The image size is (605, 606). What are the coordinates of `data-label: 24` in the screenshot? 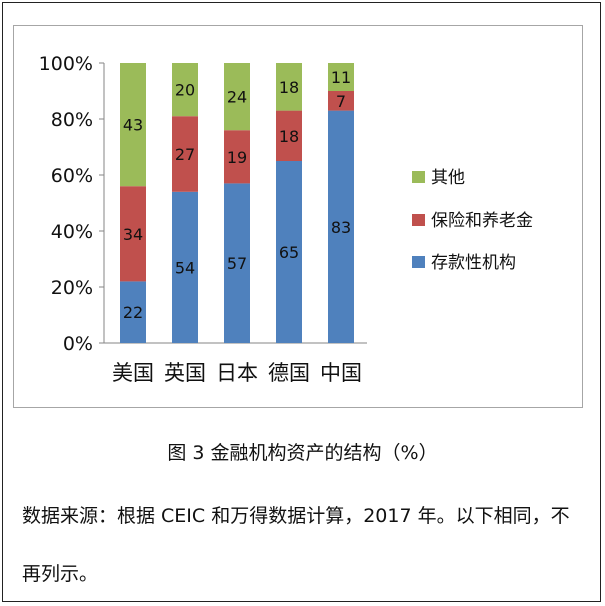 It's located at (237, 97).